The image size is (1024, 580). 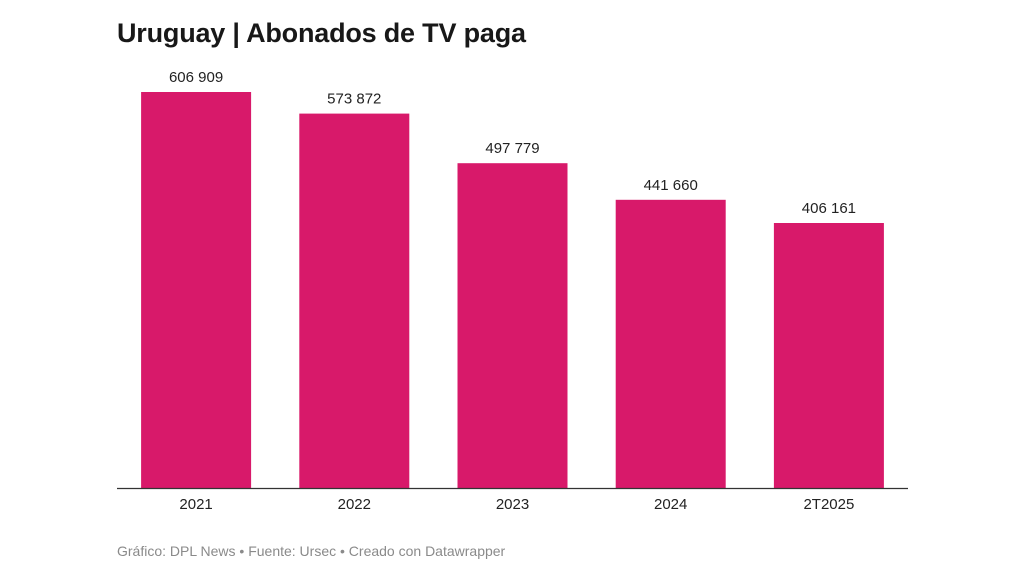 What do you see at coordinates (321, 33) in the screenshot?
I see `chart-title: Uruguay | Abonados de TV paga` at bounding box center [321, 33].